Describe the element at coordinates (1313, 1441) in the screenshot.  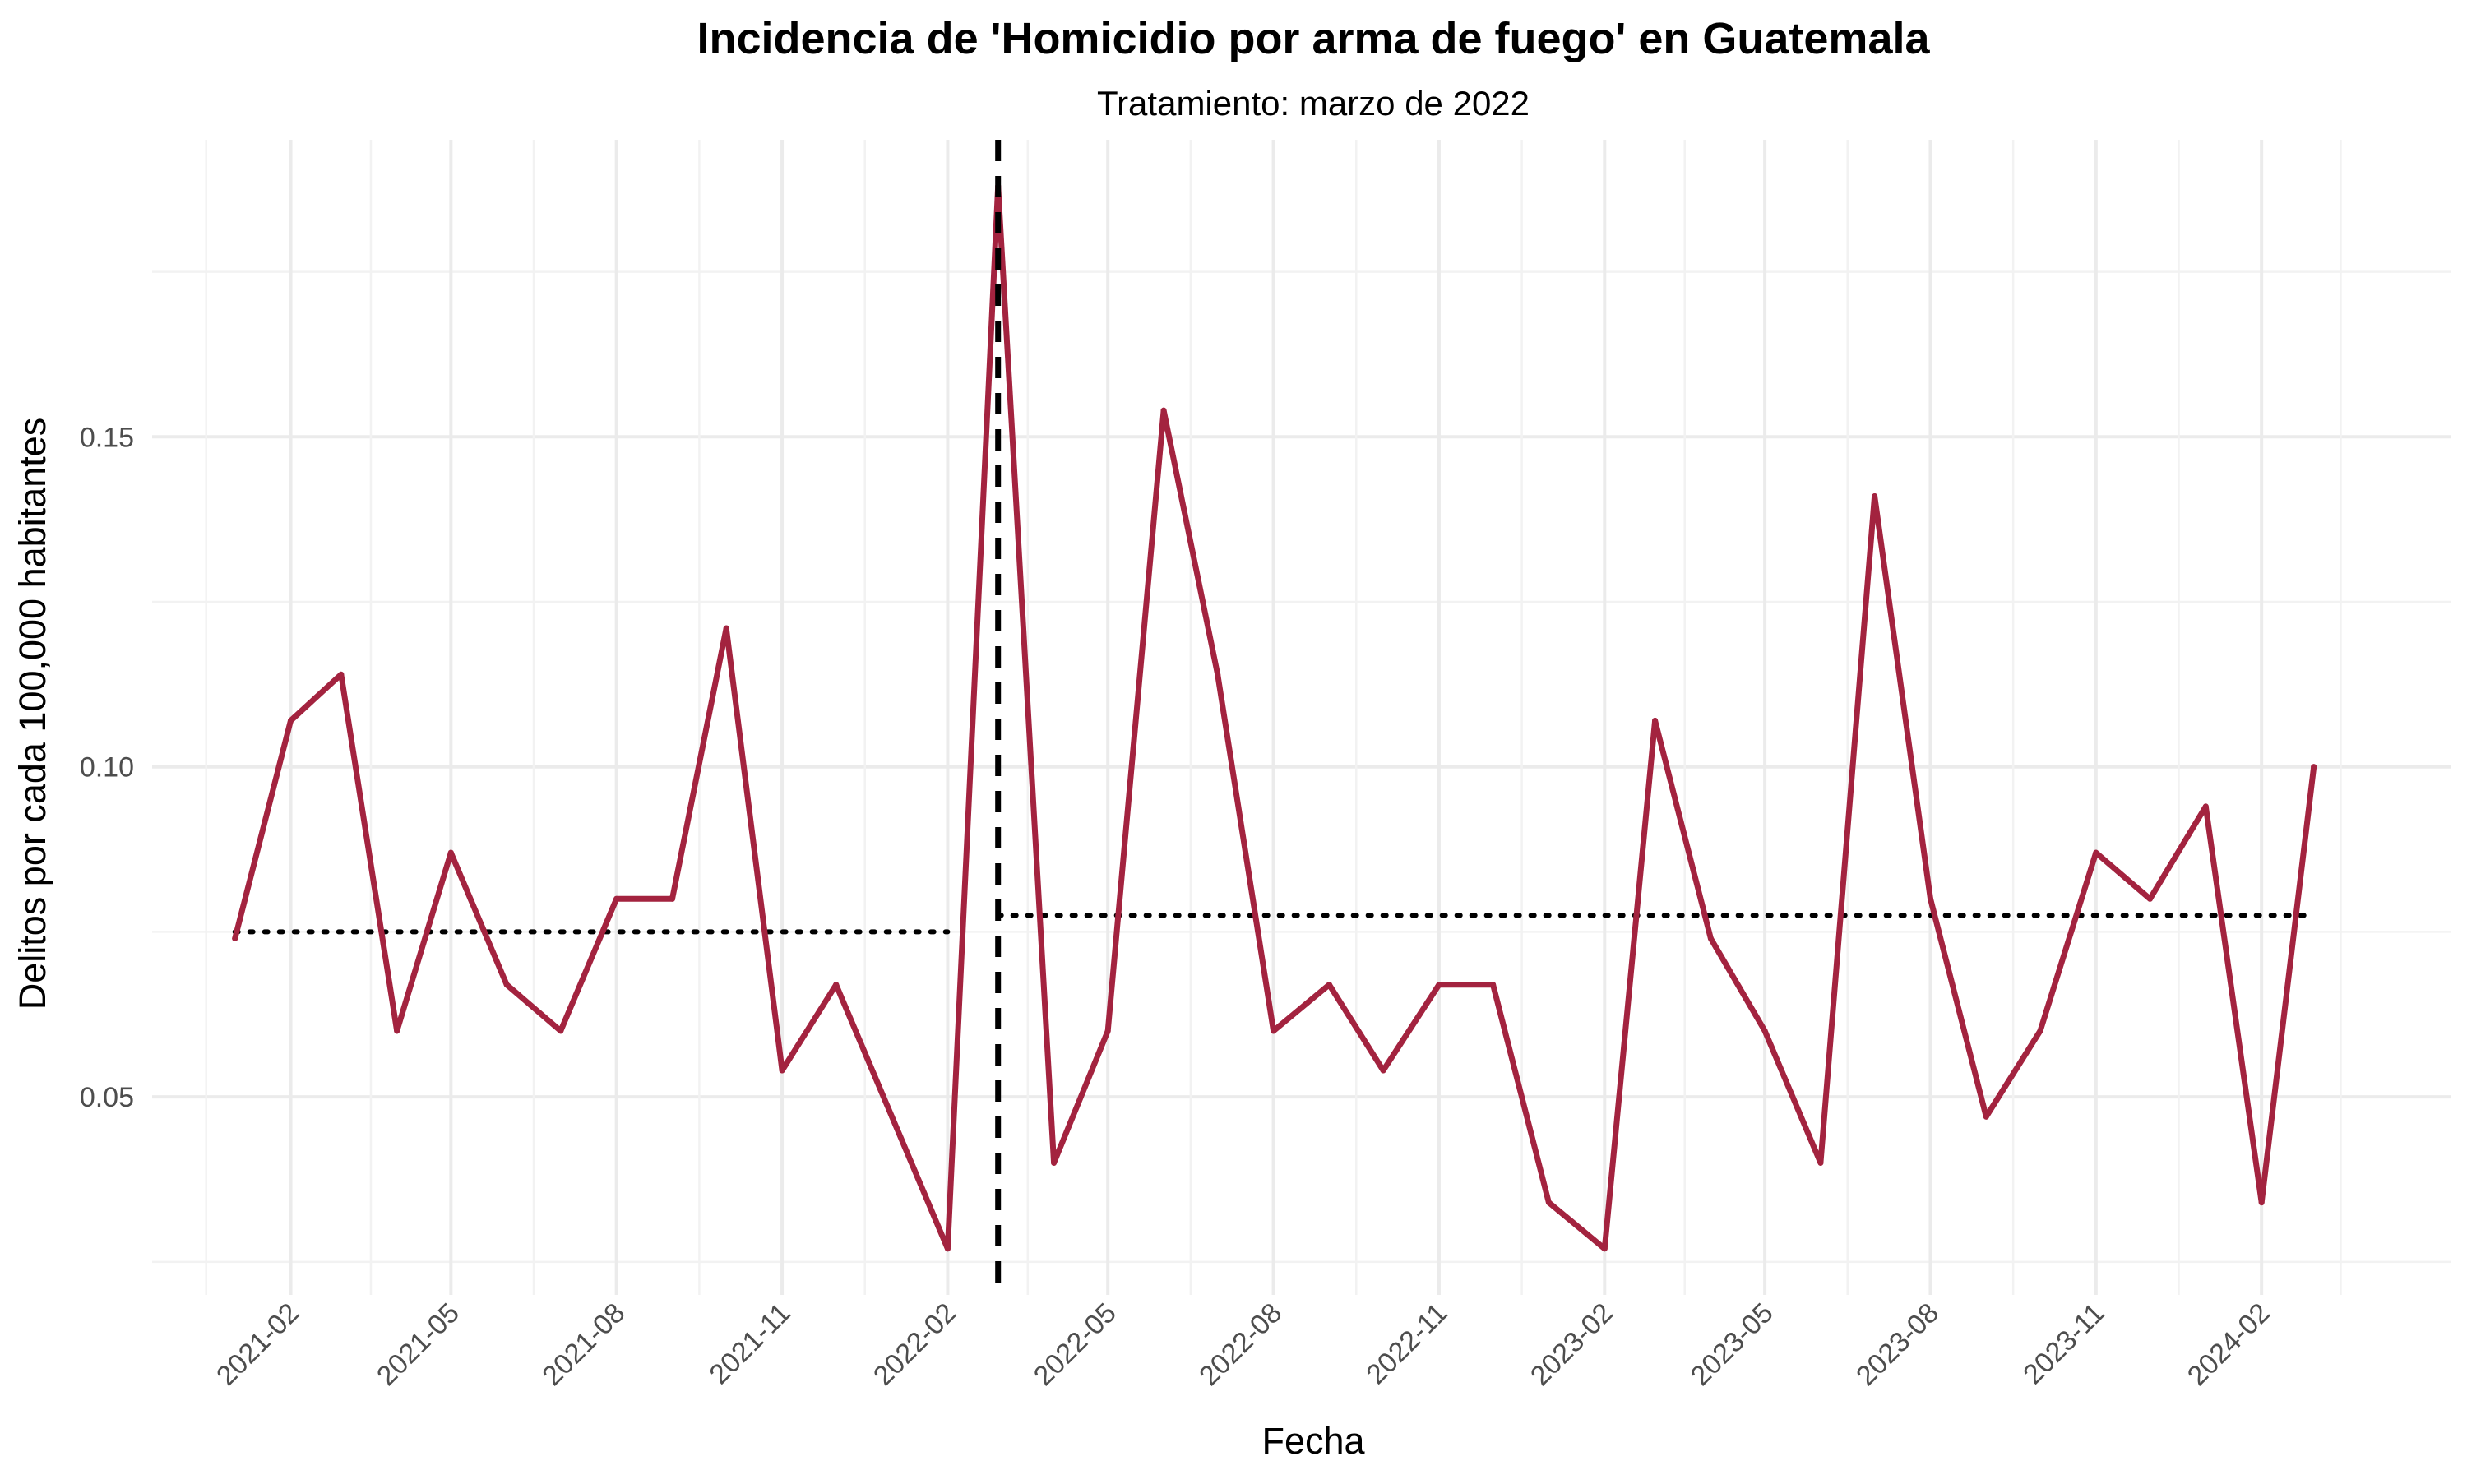
I see `x-axis-title: Fecha` at that location.